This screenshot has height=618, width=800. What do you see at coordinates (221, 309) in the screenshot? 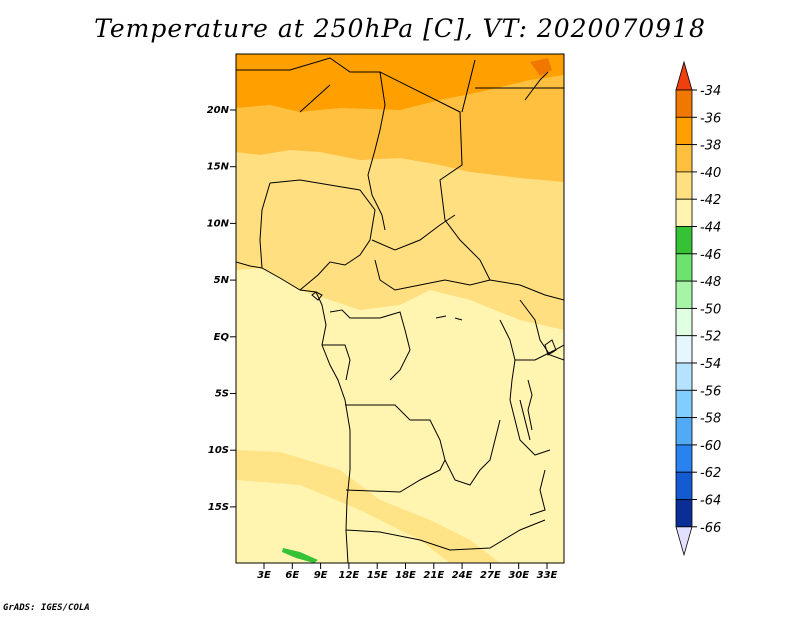
I see `latitude-axis: 20N 15N 10N 5N EQ 5S 10S 15S` at bounding box center [221, 309].